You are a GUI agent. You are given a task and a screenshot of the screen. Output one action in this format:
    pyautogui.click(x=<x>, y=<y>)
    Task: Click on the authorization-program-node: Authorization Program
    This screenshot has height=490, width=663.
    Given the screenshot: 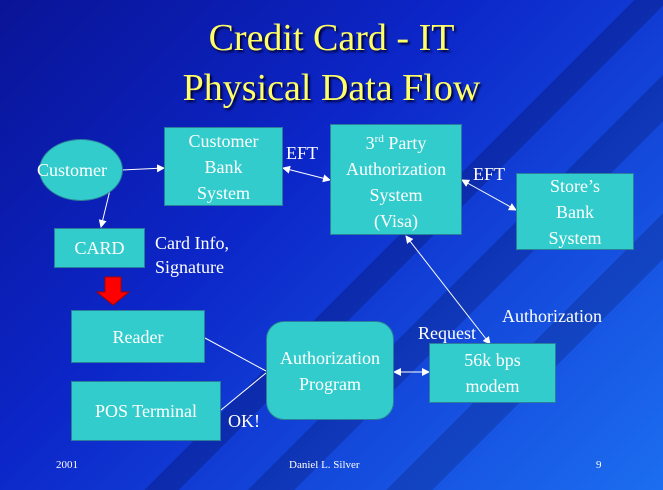 What is the action you would take?
    pyautogui.click(x=330, y=370)
    